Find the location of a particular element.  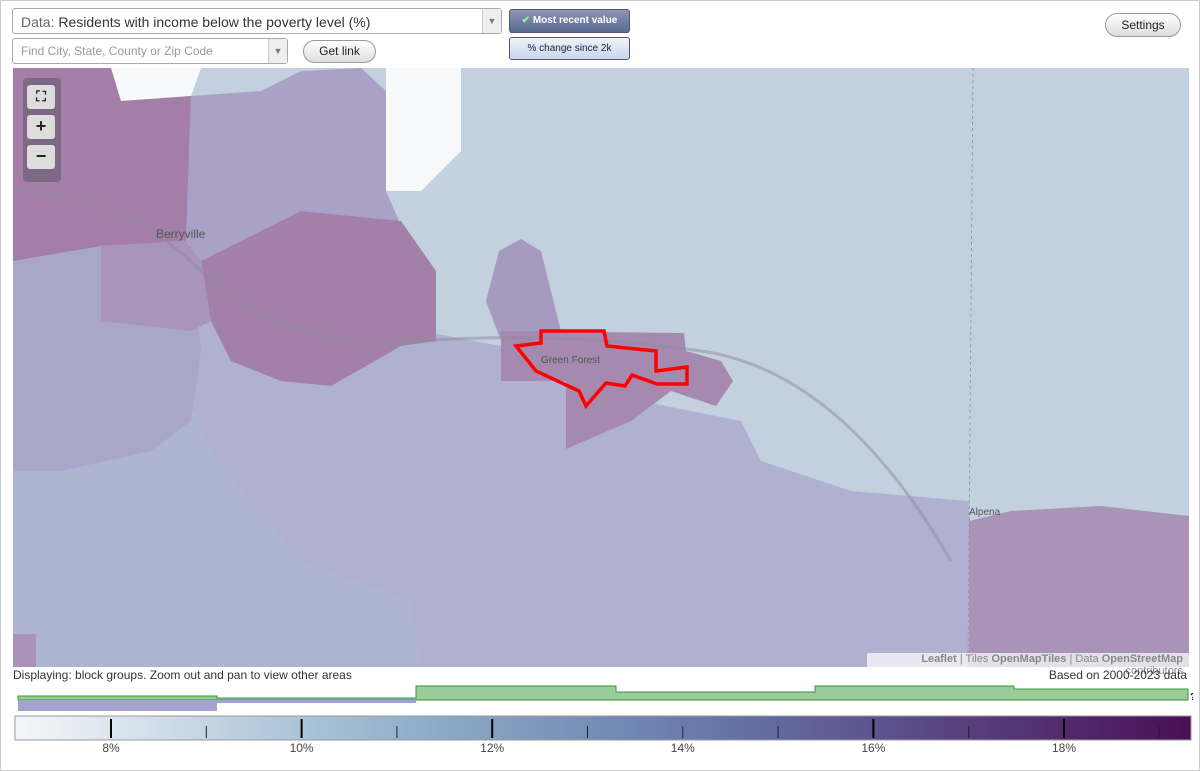

selected-area is located at coordinates (600, 369).